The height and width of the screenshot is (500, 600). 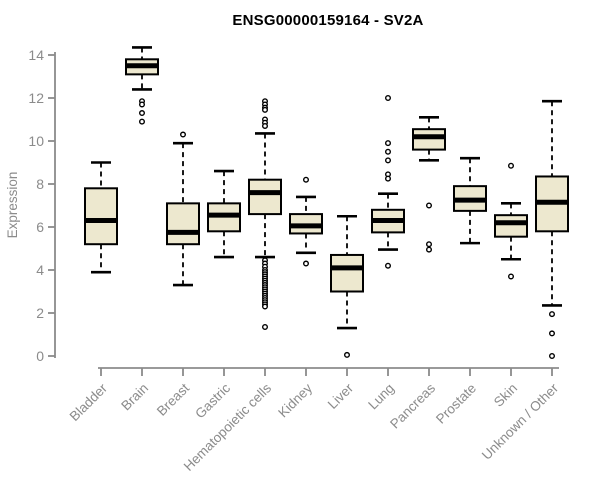 I want to click on y-tick-label: 14, so click(x=36, y=55).